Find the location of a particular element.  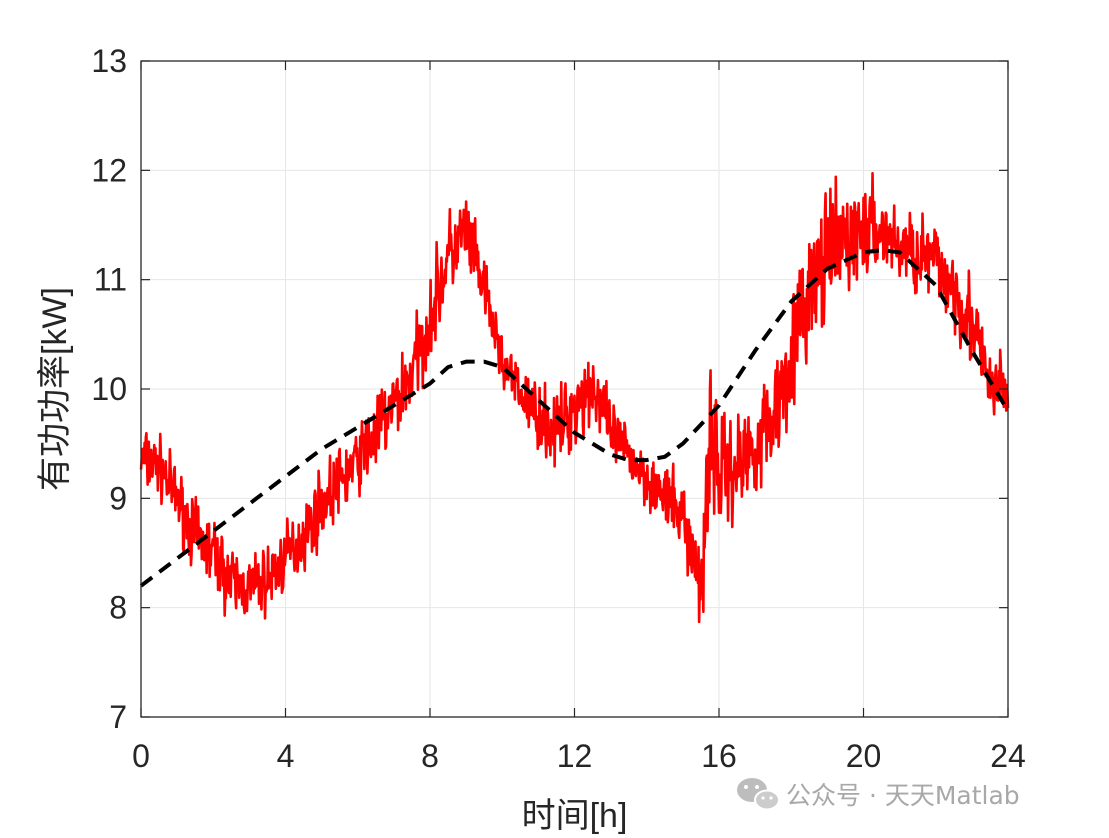

y-tick-label: 8 is located at coordinates (118, 608).